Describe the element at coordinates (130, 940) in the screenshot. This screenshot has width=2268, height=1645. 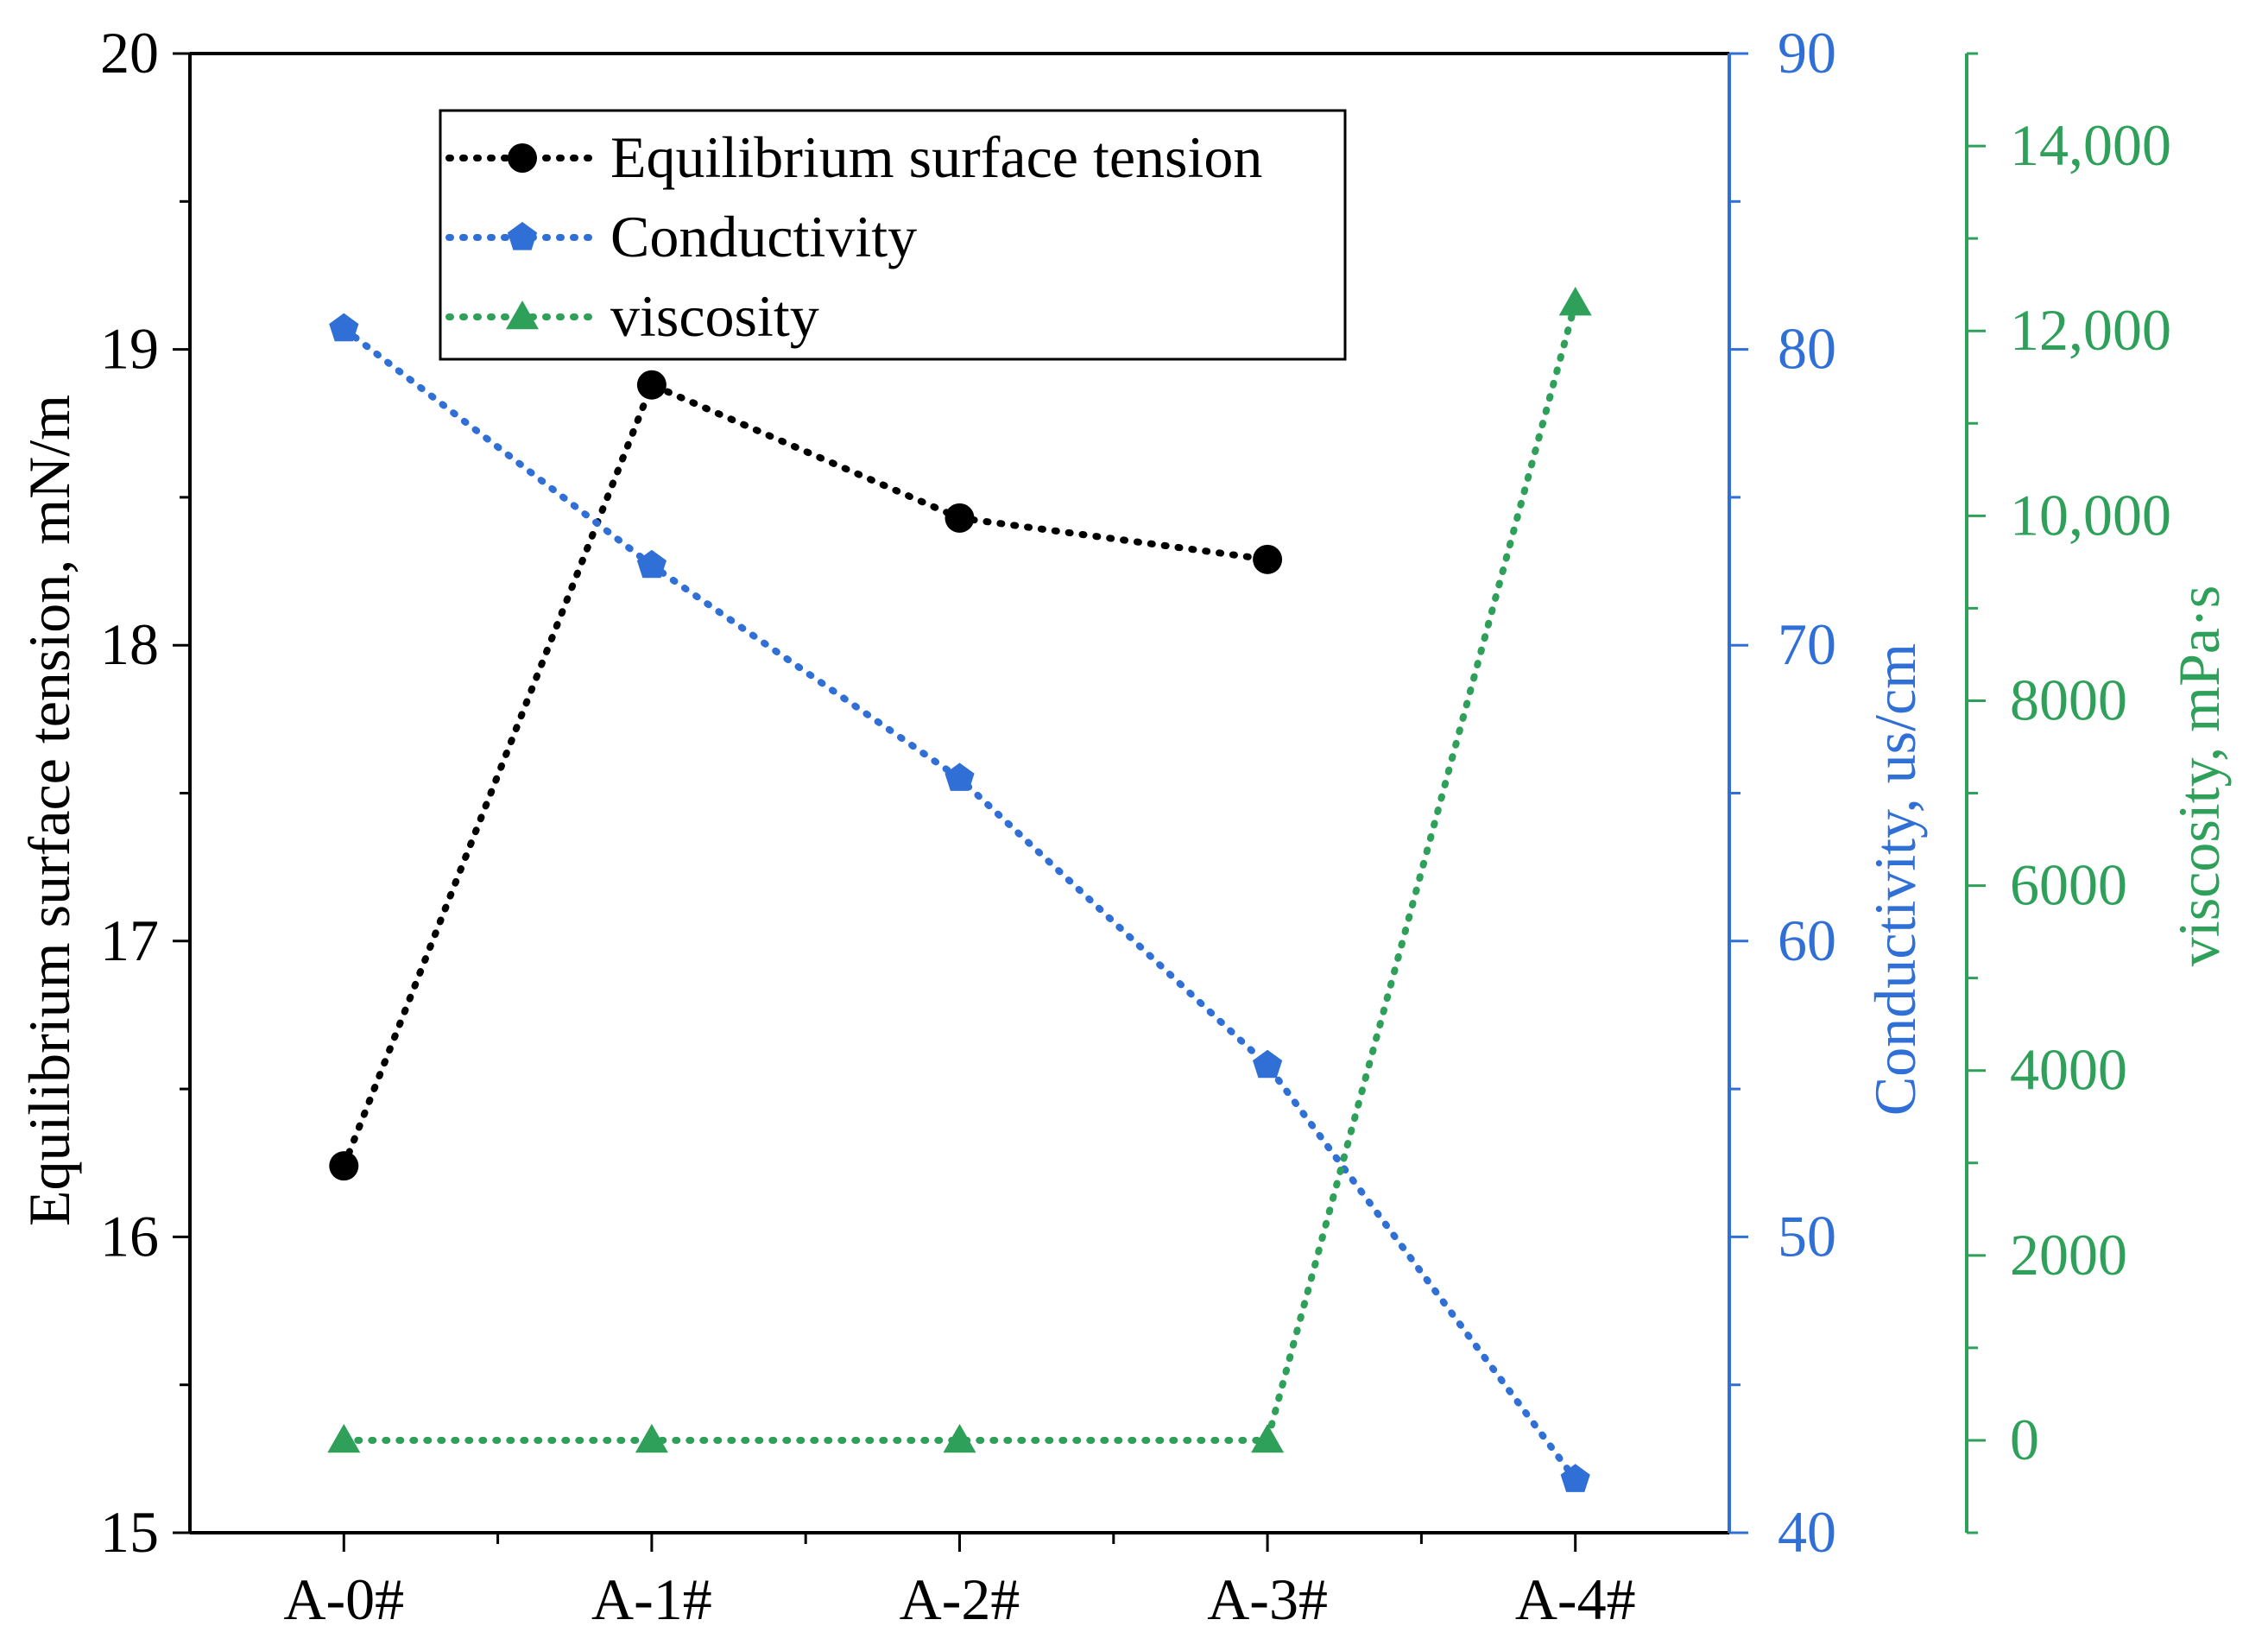
I see `left-tick-label: 17` at that location.